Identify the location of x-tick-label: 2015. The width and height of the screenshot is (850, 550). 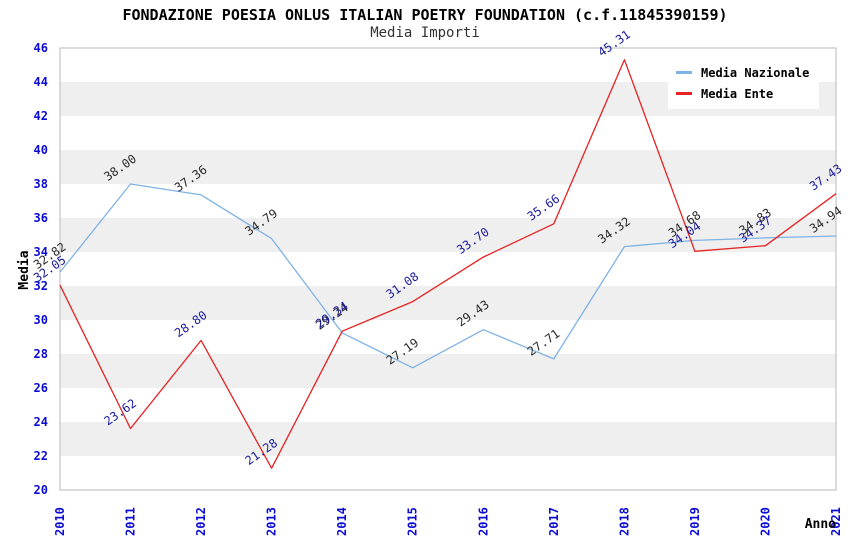
(413, 521).